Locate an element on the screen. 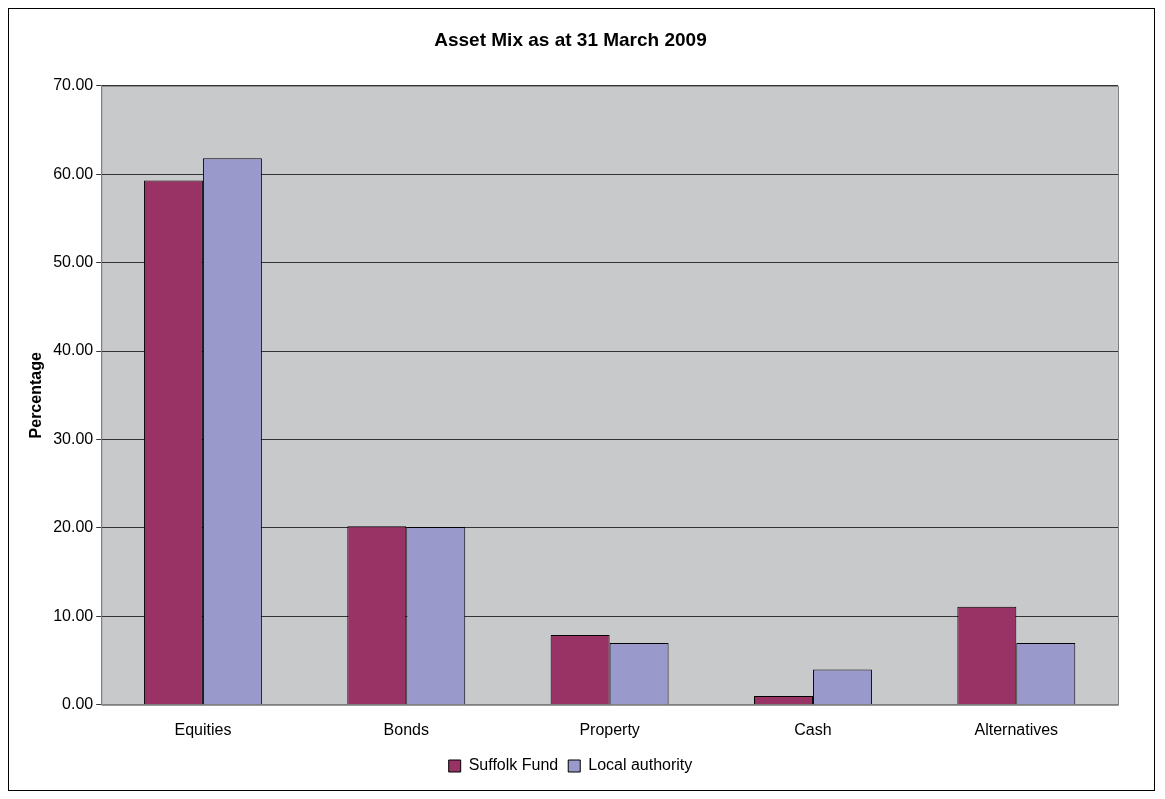 This screenshot has width=1165, height=799. x-tick-label: Cash is located at coordinates (813, 729).